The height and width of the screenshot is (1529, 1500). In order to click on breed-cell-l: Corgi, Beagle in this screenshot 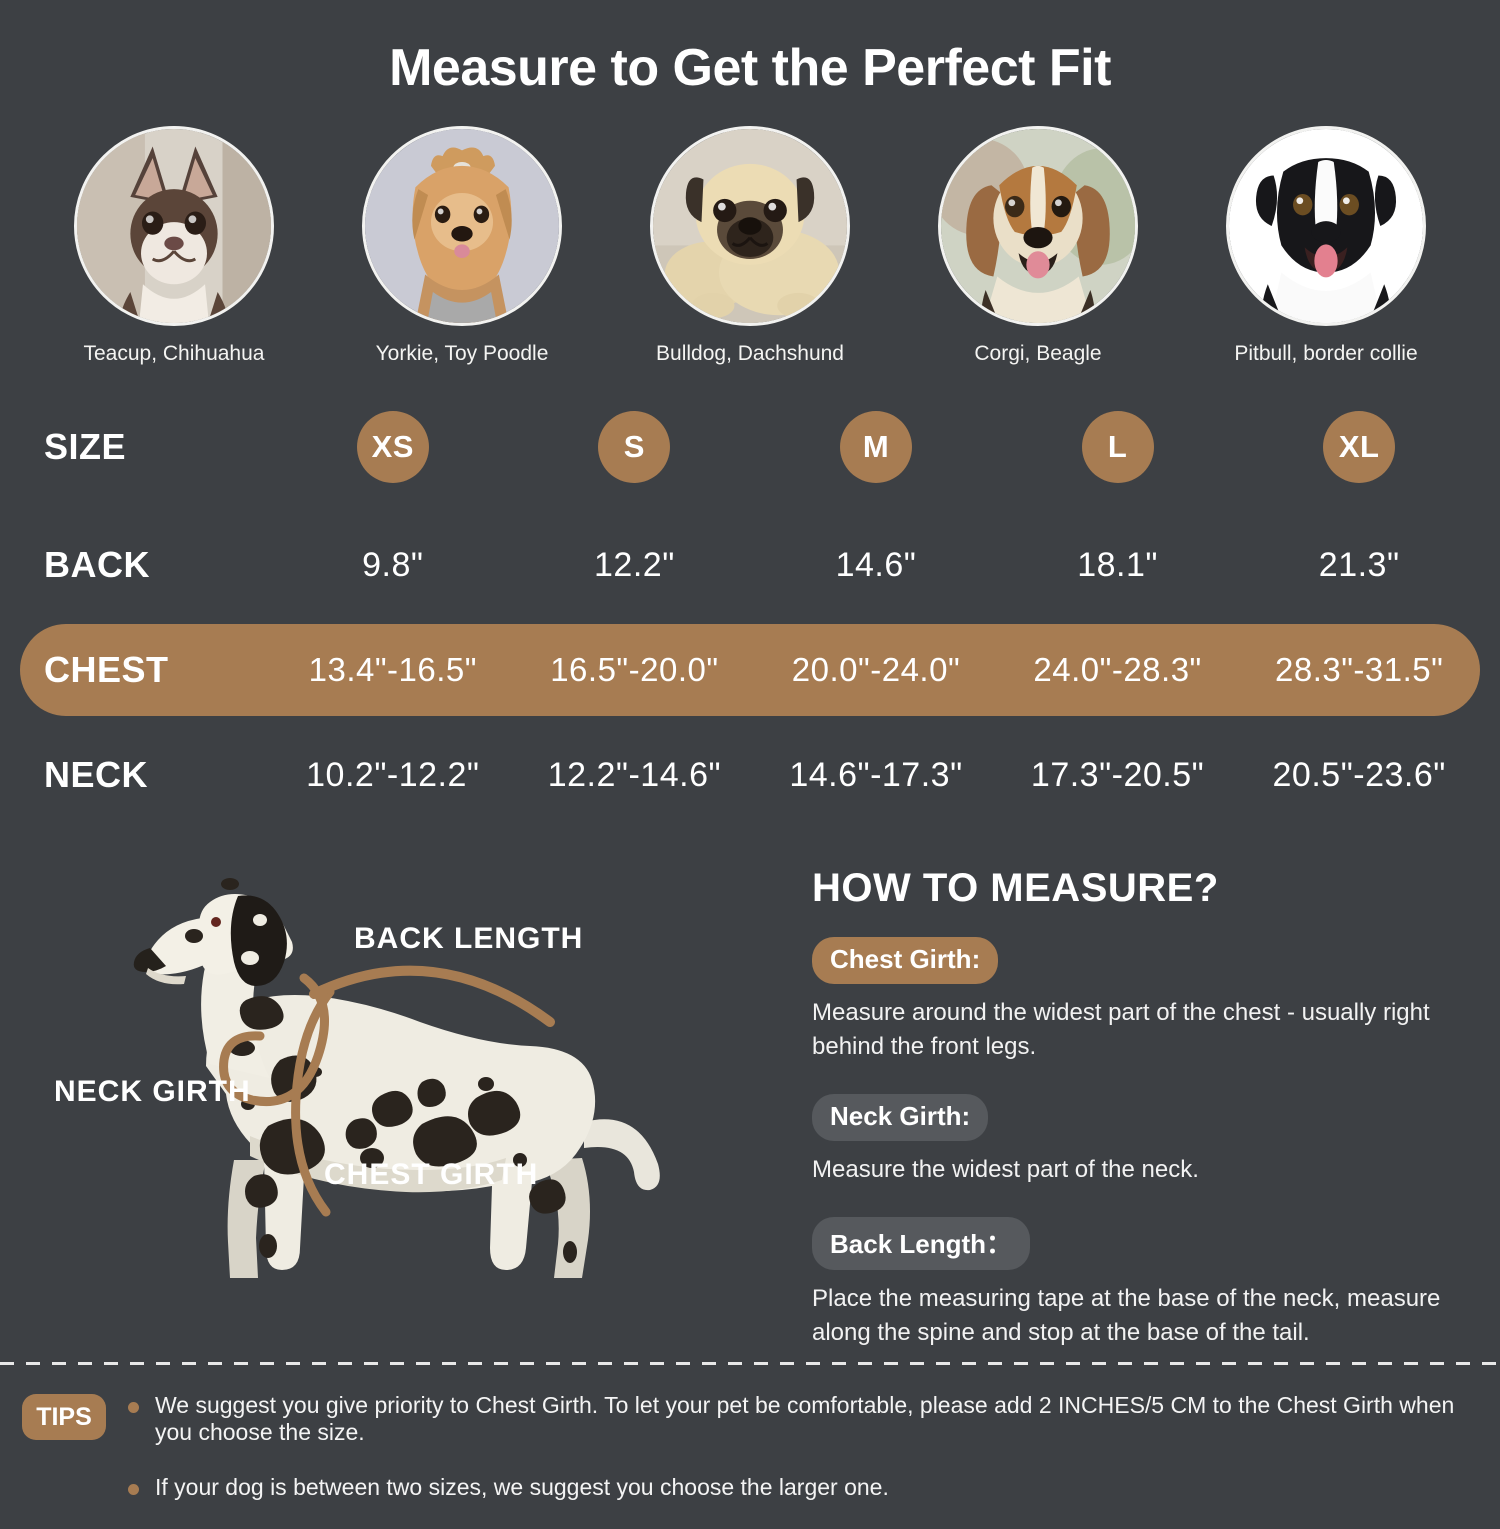, I will do `click(1038, 246)`.